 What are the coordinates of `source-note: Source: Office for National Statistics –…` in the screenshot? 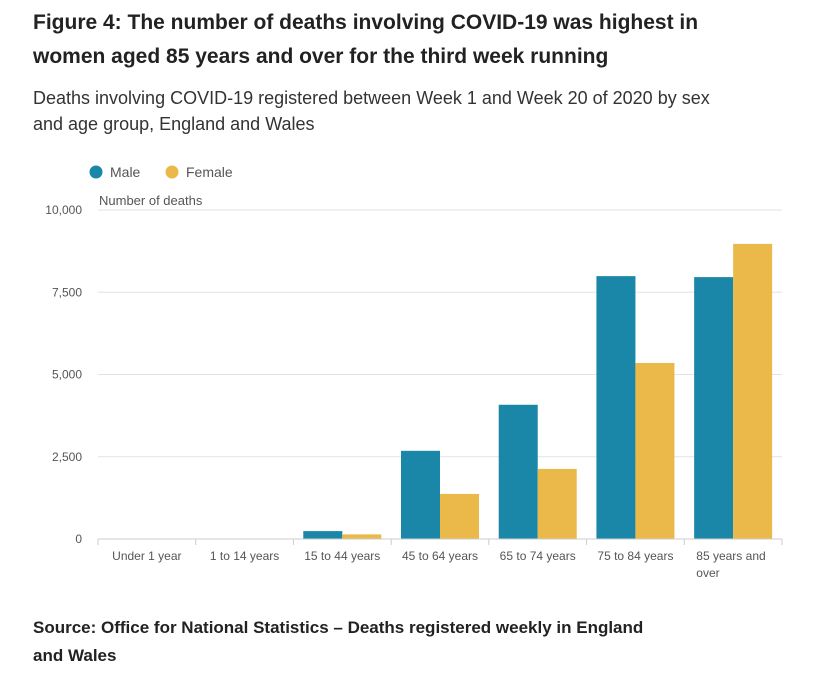 It's located at (338, 641).